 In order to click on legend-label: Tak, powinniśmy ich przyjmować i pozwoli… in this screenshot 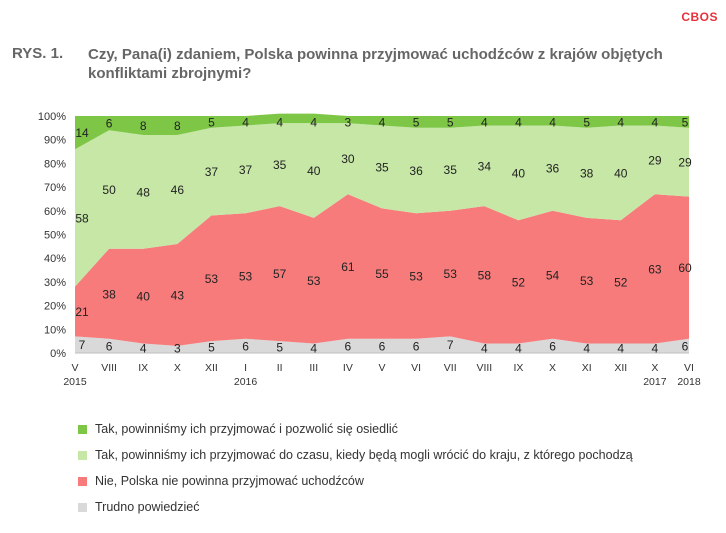, I will do `click(246, 429)`.